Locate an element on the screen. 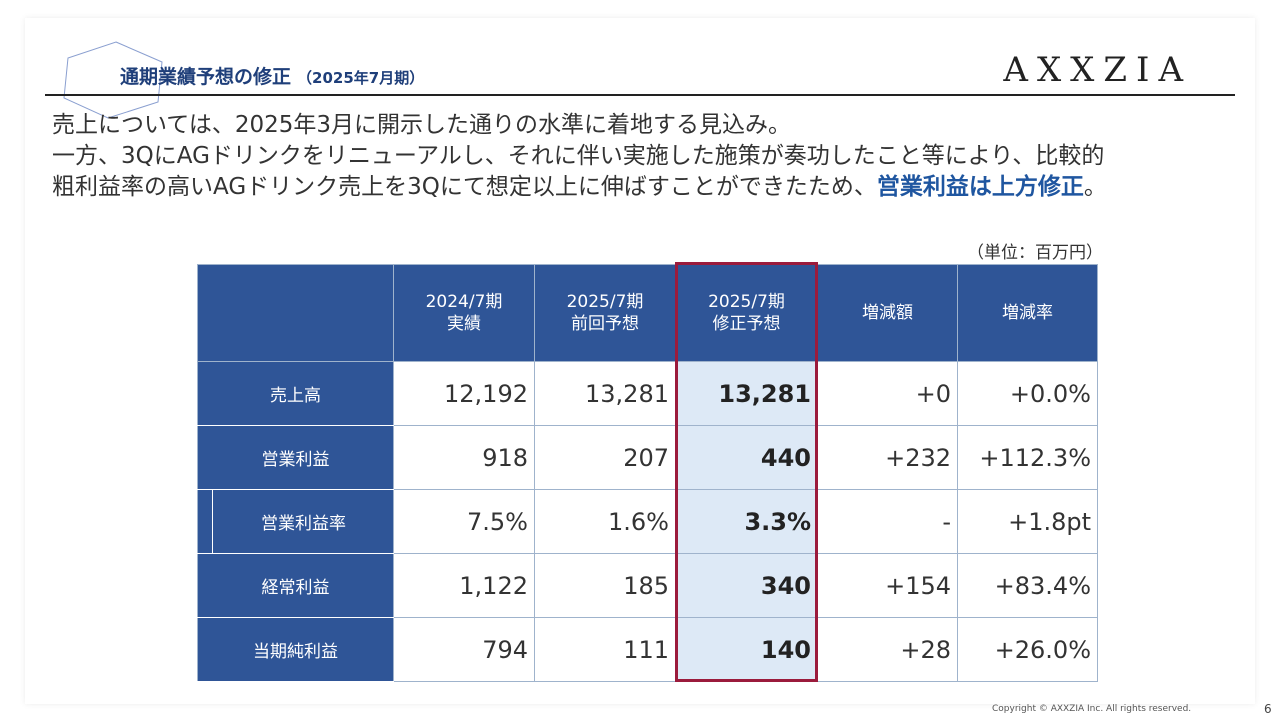  intro-line-3-post: 。 is located at coordinates (1095, 187).